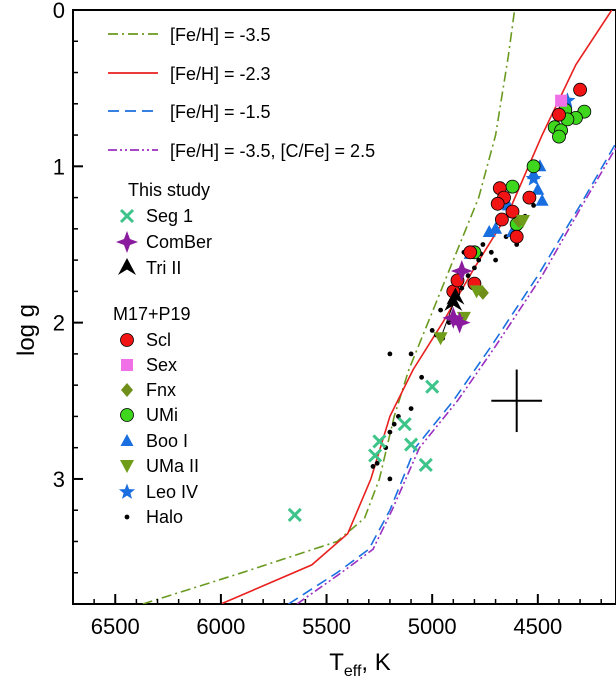 The image size is (616, 681). What do you see at coordinates (432, 626) in the screenshot?
I see `x-tick-label: 5000` at bounding box center [432, 626].